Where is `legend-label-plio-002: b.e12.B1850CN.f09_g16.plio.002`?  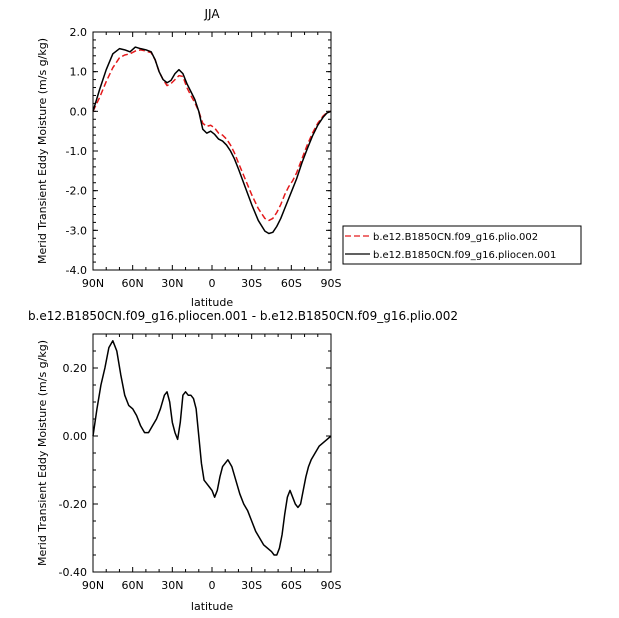
legend-label-plio-002: b.e12.B1850CN.f09_g16.plio.002 is located at coordinates (455, 237).